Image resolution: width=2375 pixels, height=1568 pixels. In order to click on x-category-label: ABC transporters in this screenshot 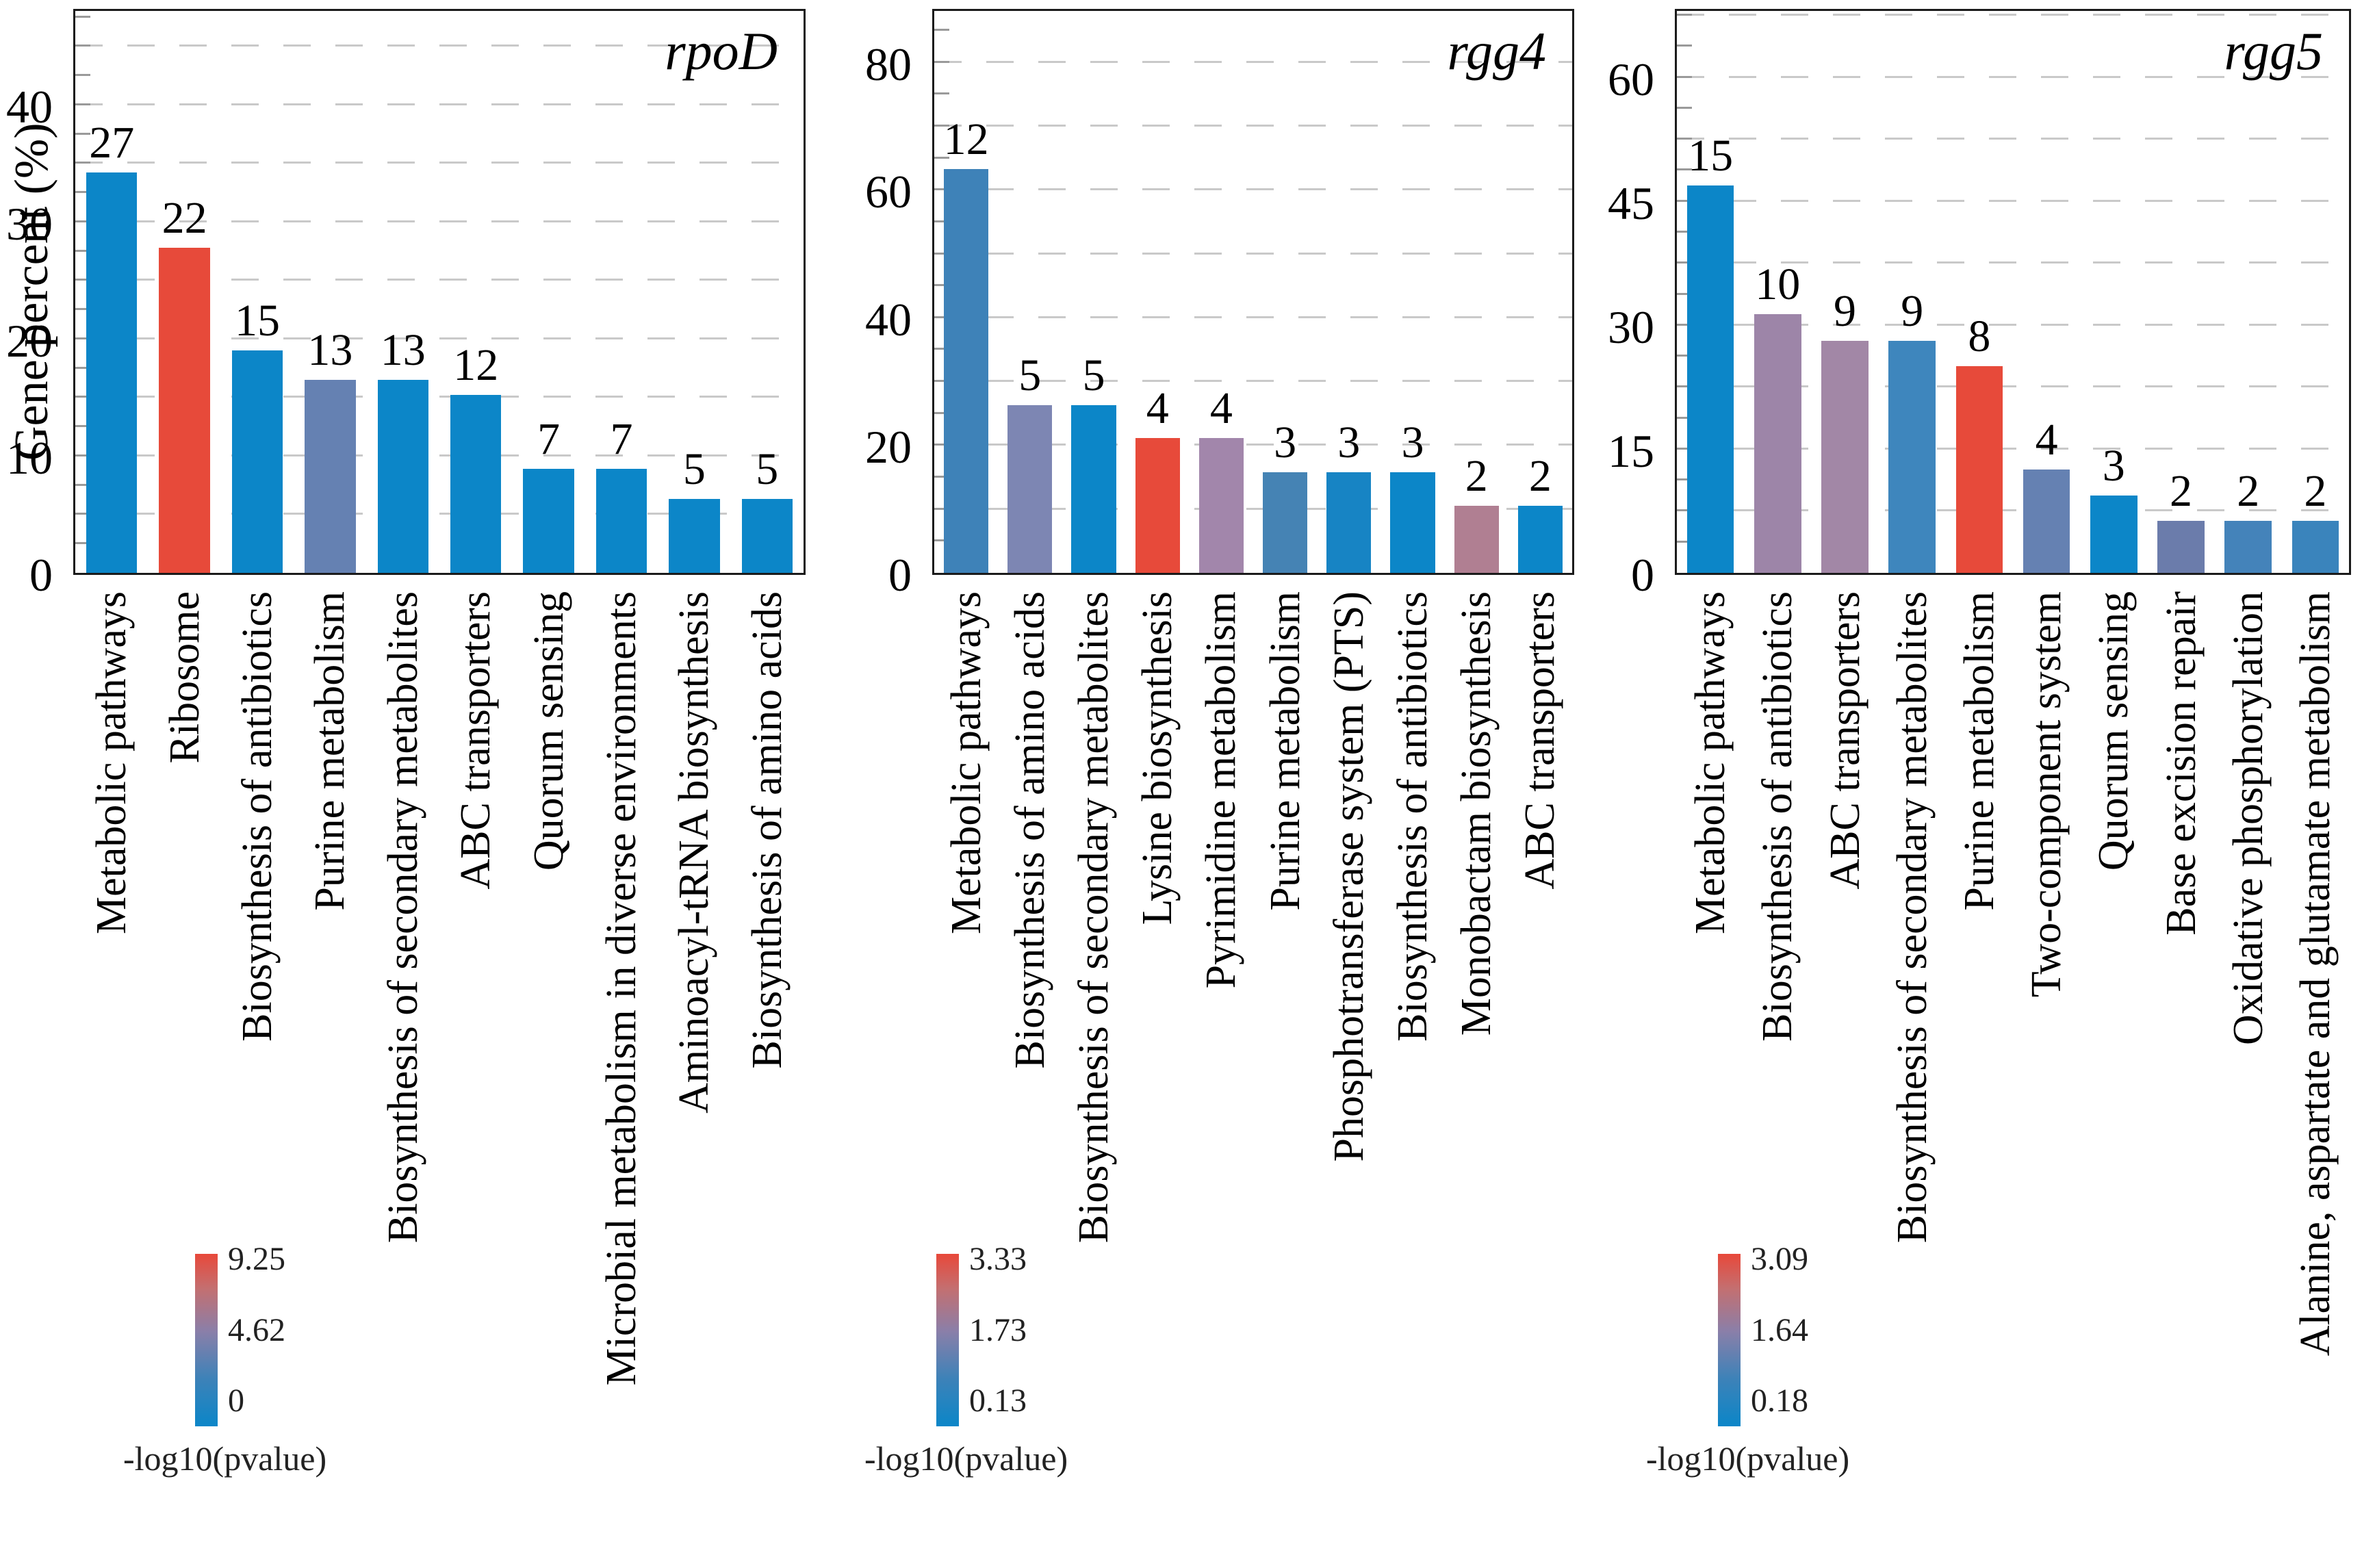, I will do `click(1540, 740)`.